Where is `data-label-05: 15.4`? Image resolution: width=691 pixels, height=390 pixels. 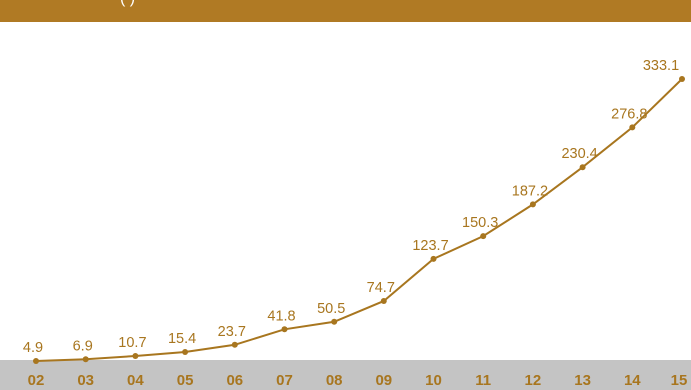 data-label-05: 15.4 is located at coordinates (182, 339).